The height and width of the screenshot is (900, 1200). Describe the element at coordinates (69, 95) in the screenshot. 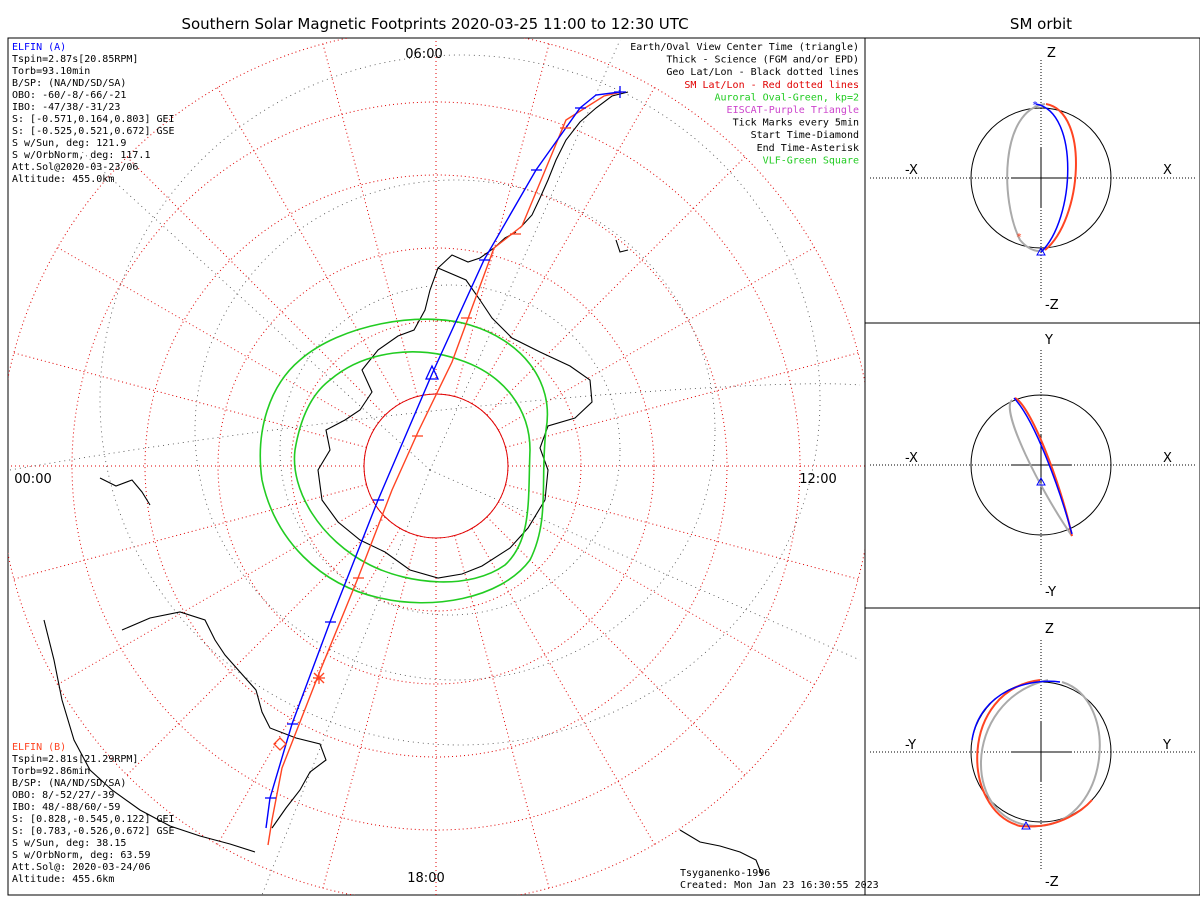

I see `elfin-a-info-line: OBO: -60/-8/-66/-21` at that location.